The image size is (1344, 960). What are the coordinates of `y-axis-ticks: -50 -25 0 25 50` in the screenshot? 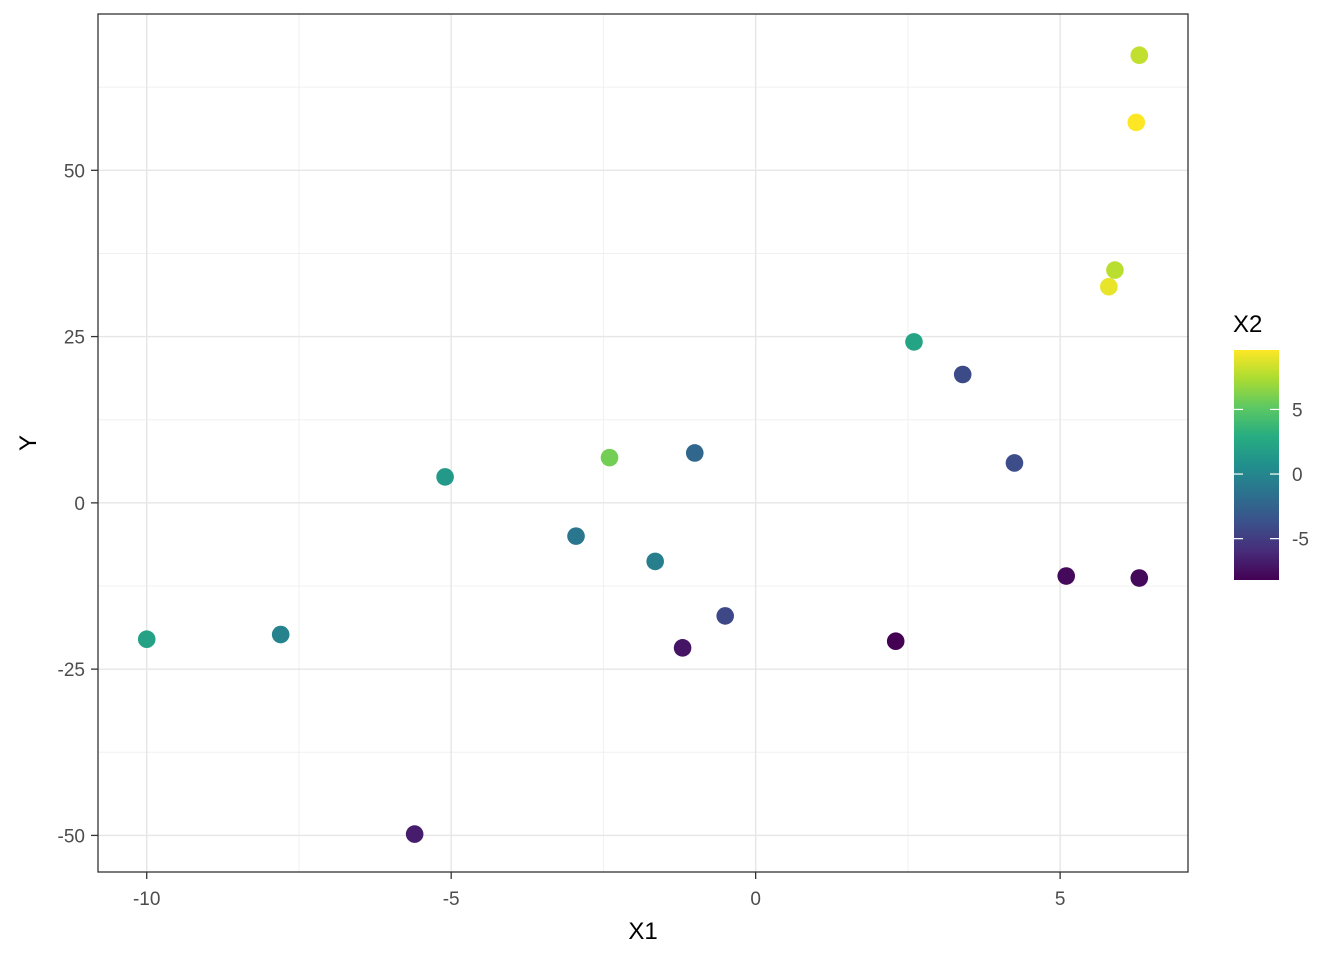 It's located at (78, 504).